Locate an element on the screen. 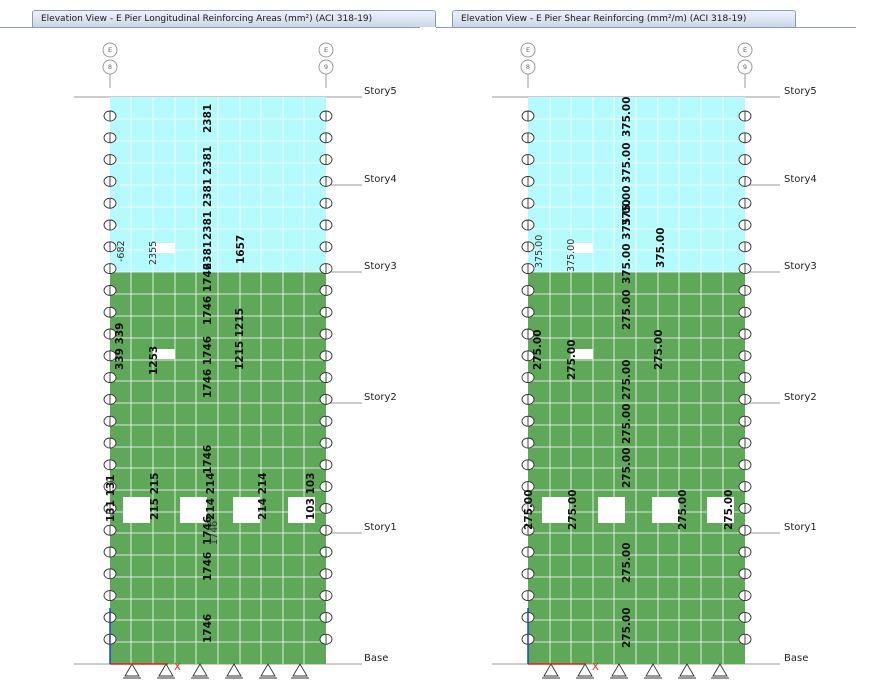 The width and height of the screenshot is (872, 684). upper-wall-region is located at coordinates (636, 184).